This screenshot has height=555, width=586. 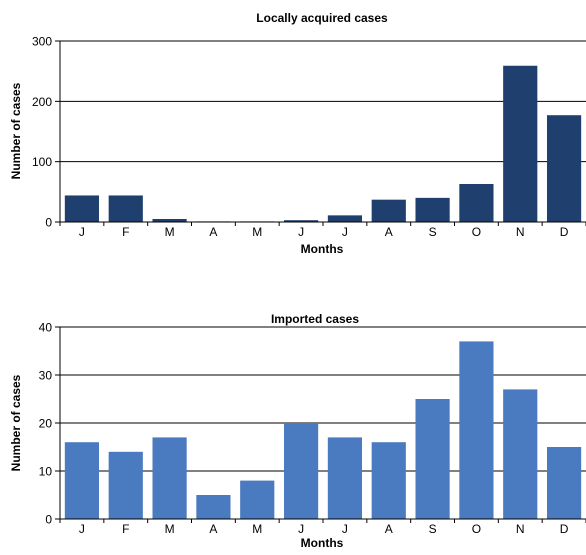 What do you see at coordinates (476, 529) in the screenshot?
I see `chart-2-xtick-label: O` at bounding box center [476, 529].